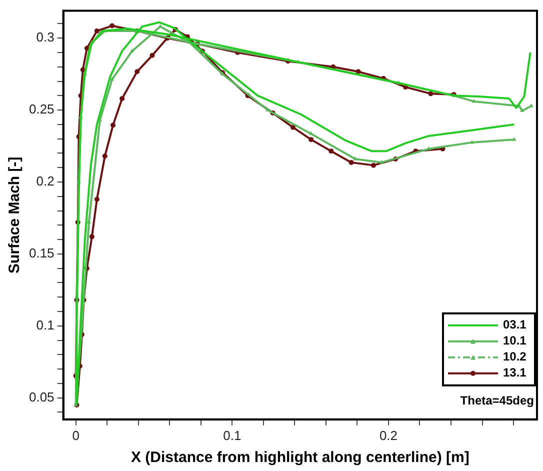 This screenshot has width=543, height=471. What do you see at coordinates (515, 341) in the screenshot?
I see `legend-label: 10.1` at bounding box center [515, 341].